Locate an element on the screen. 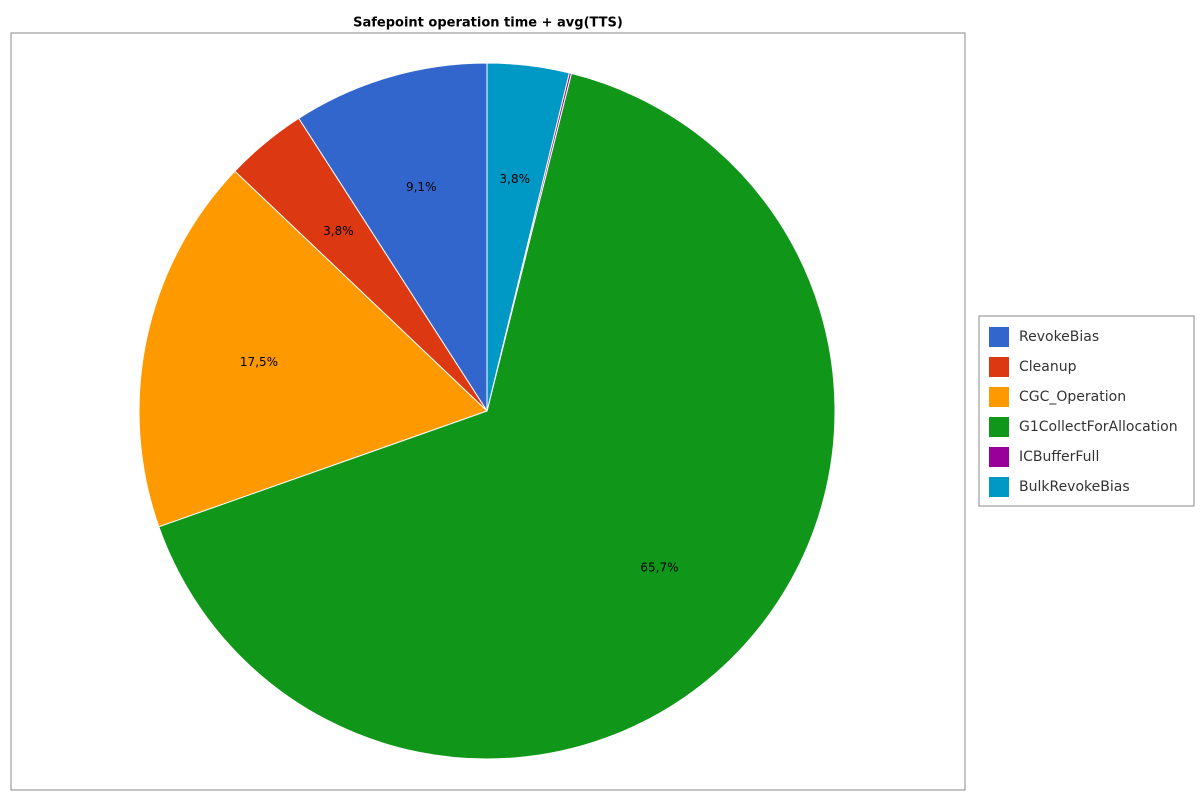 This screenshot has width=1200, height=800. legend-box is located at coordinates (1086, 411).